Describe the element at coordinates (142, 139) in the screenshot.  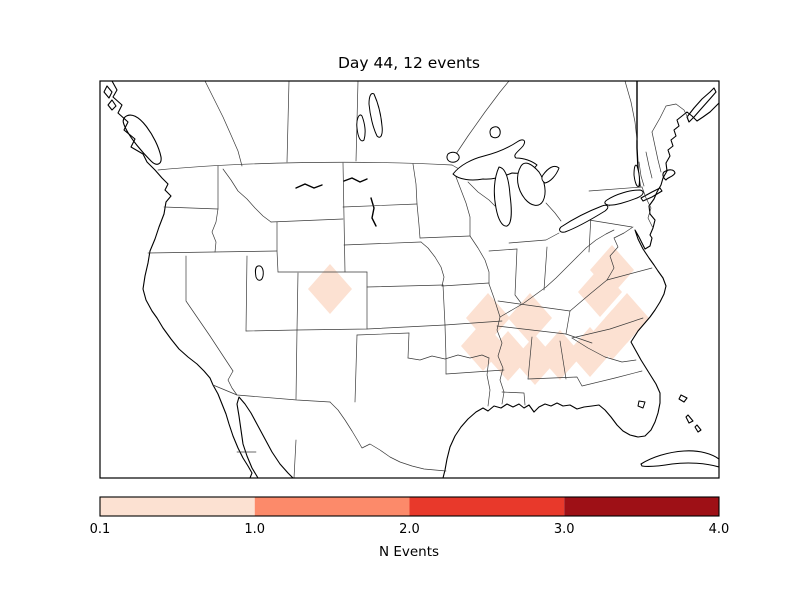
I see `vancouver-island` at that location.